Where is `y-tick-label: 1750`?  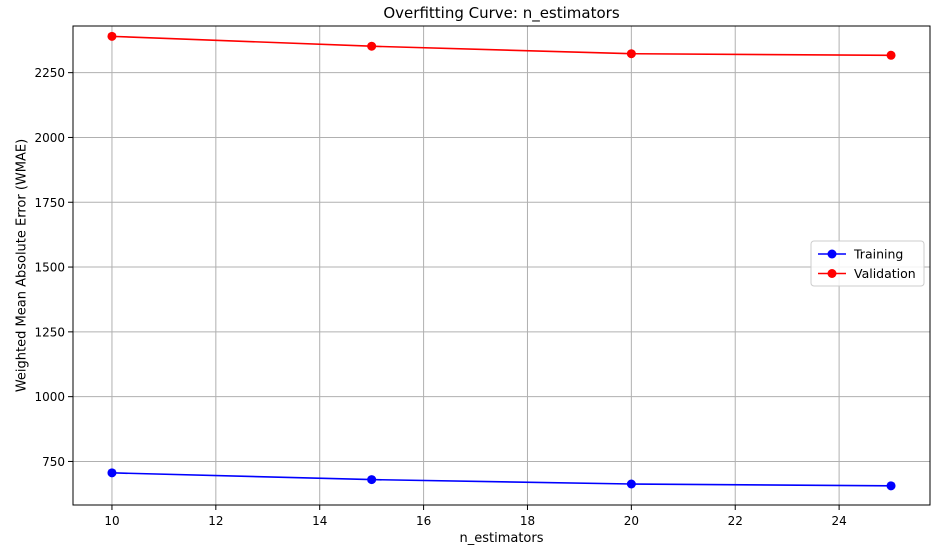
y-tick-label: 1750 is located at coordinates (49, 203).